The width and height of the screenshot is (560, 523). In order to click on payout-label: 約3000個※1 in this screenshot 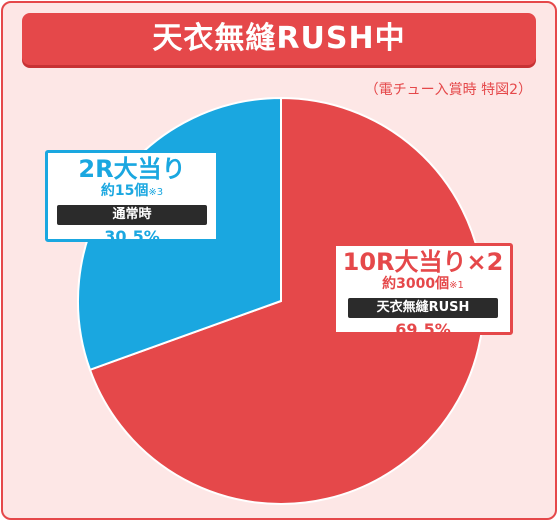, I will do `click(423, 284)`.